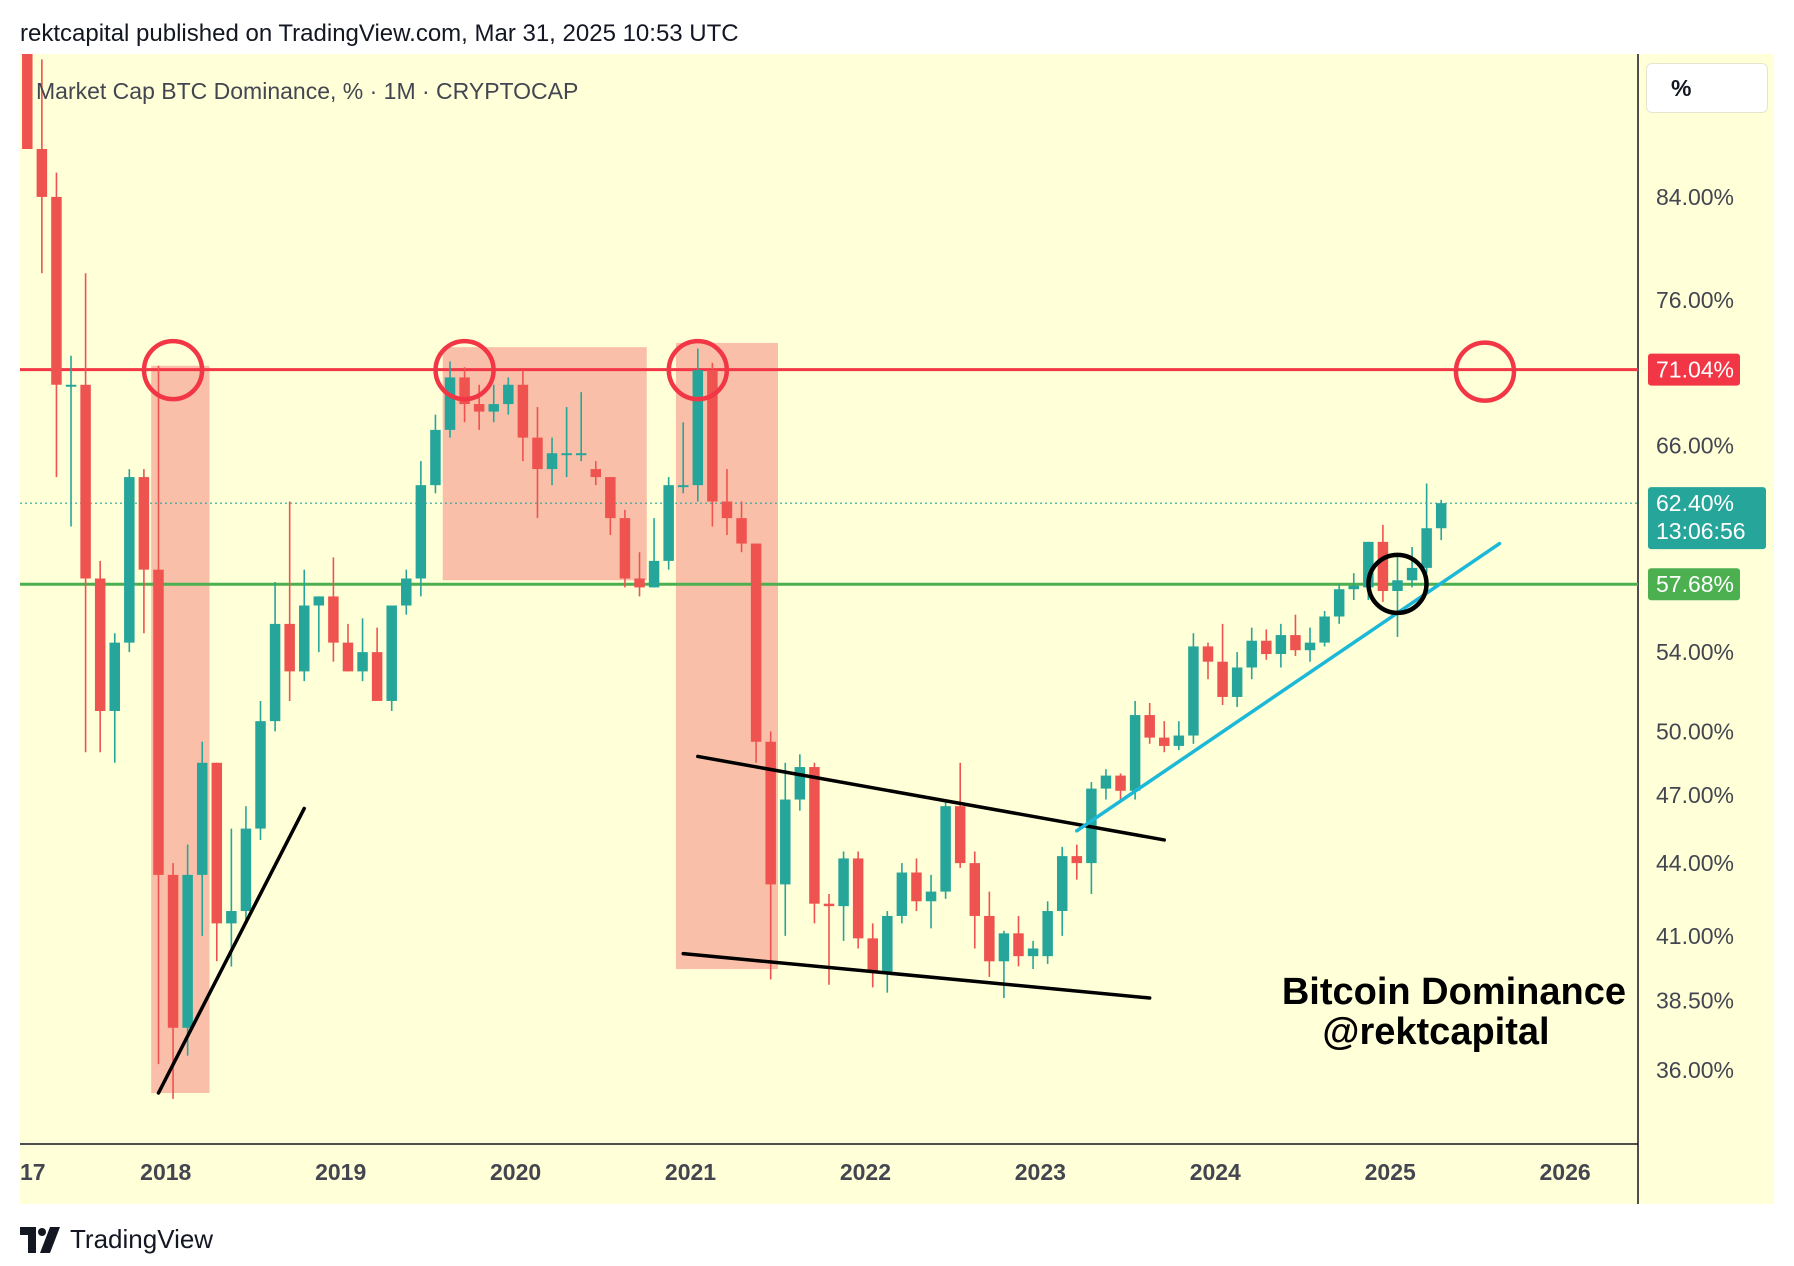 Image resolution: width=1794 pixels, height=1266 pixels. I want to click on y-tick-label: 84.00%, so click(1695, 197).